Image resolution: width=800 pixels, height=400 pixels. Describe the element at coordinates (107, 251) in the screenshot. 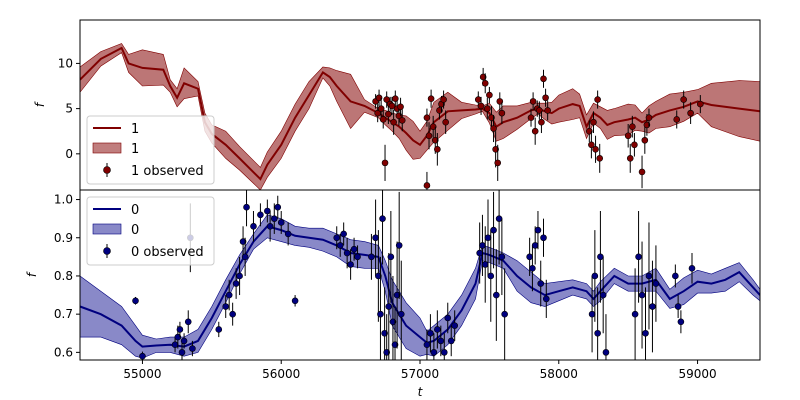

I see `bottom-legend-marker-swatch` at that location.